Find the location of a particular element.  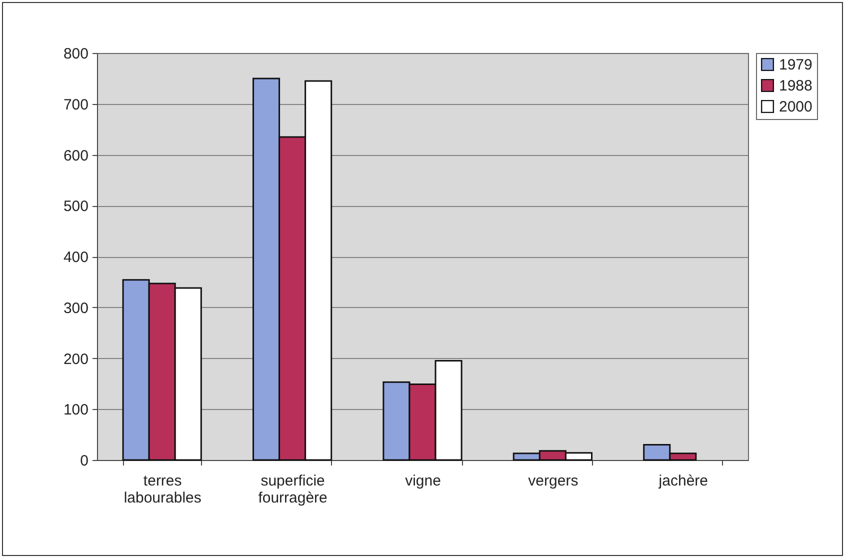

y-tick-label: 400 is located at coordinates (75, 257).